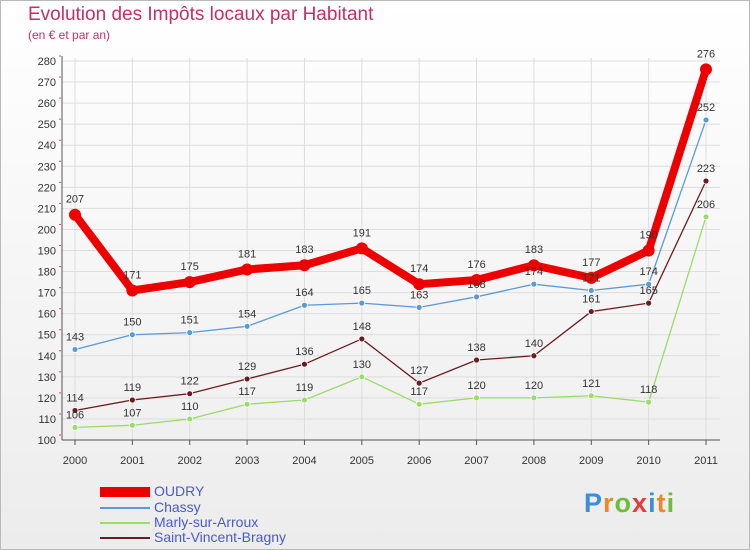  What do you see at coordinates (649, 390) in the screenshot?
I see `data-label: 118` at bounding box center [649, 390].